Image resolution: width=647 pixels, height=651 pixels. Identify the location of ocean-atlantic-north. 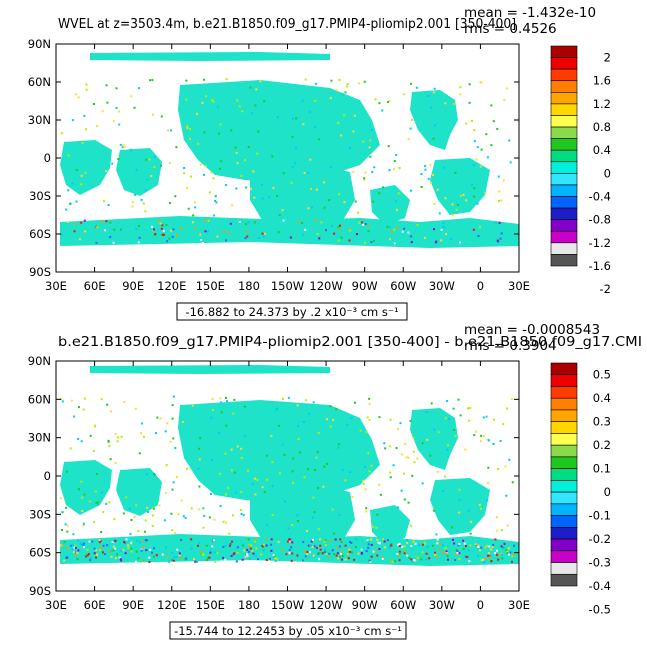
(434, 439).